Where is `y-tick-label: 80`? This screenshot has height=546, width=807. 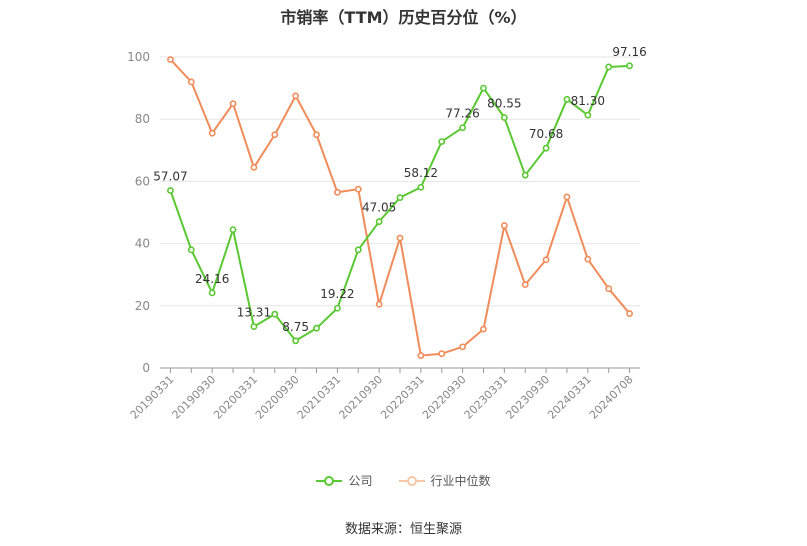
y-tick-label: 80 is located at coordinates (142, 119).